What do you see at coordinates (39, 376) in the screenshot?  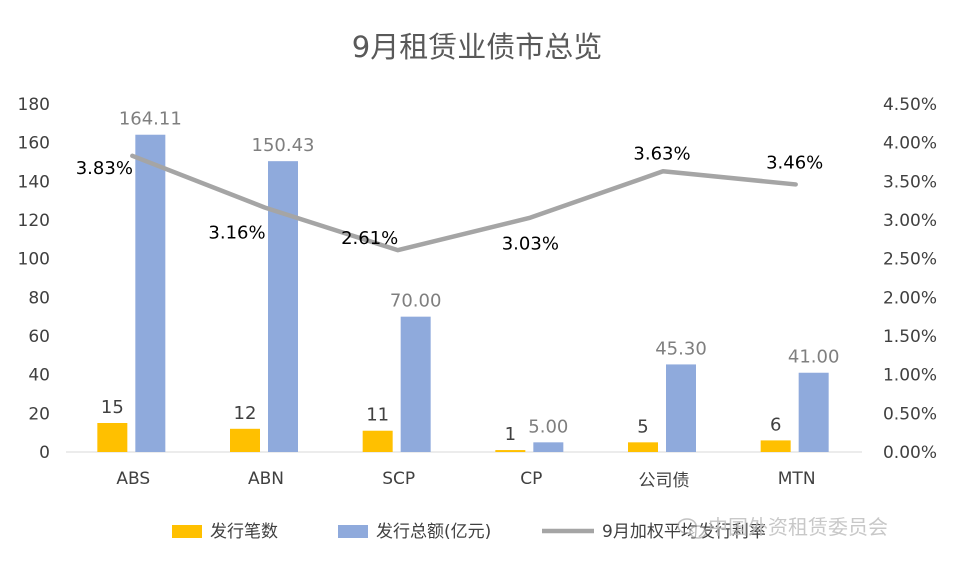 I see `y-left-tick-label: 40` at bounding box center [39, 376].